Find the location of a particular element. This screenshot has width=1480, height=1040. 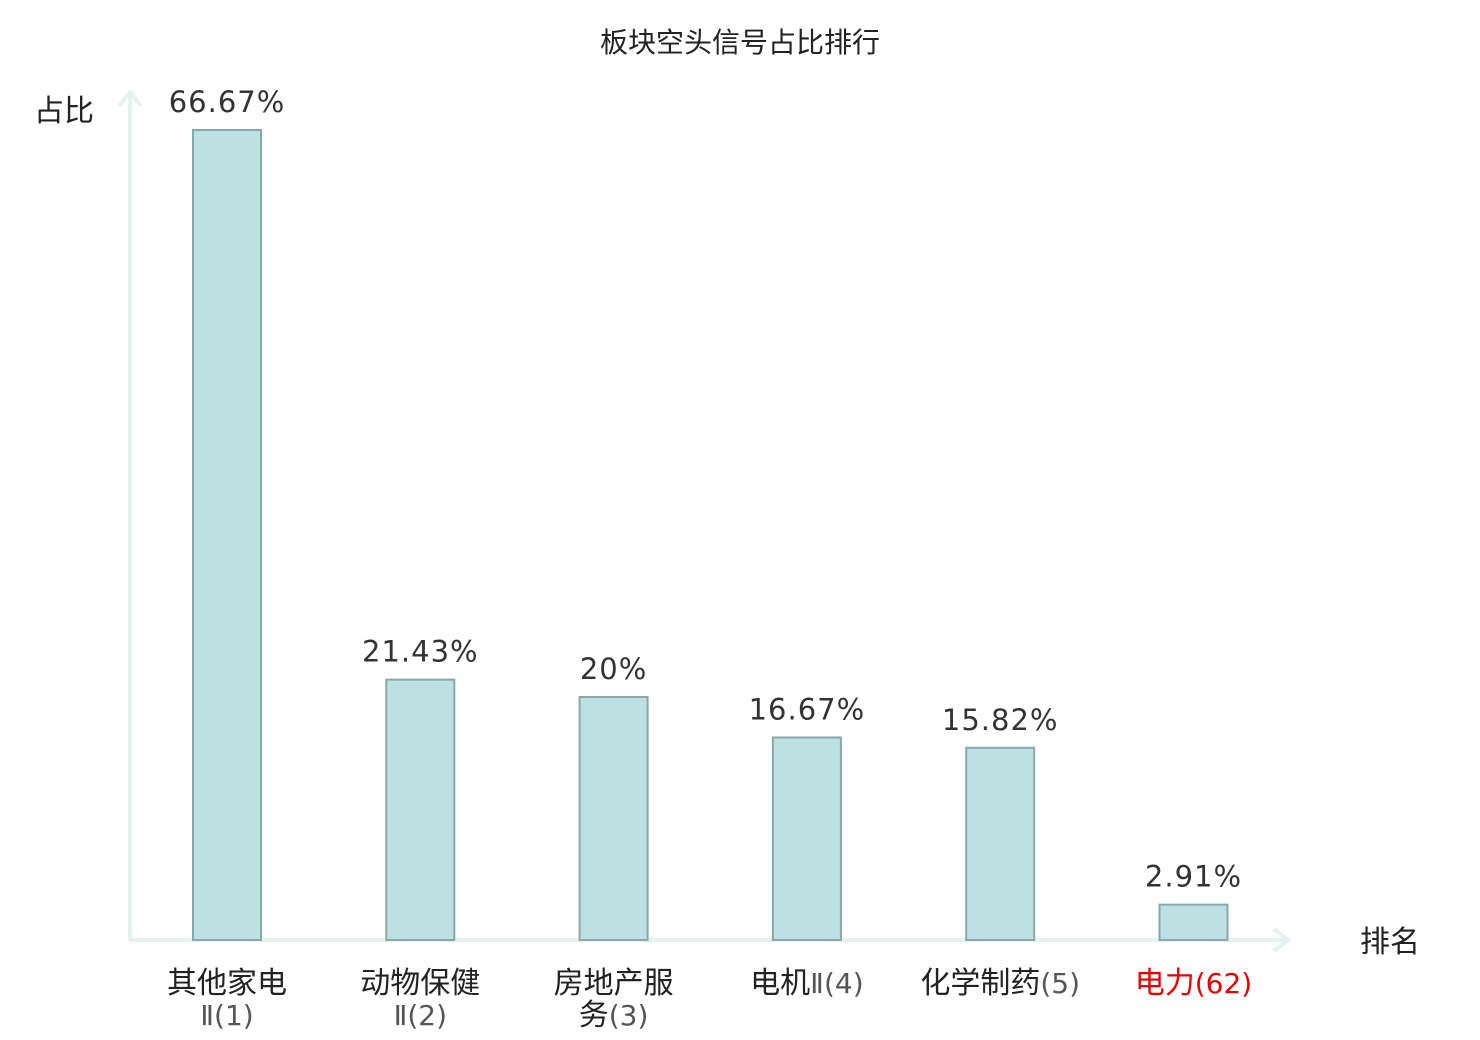

category-label-3-line-1: 房地产服 is located at coordinates (614, 983).